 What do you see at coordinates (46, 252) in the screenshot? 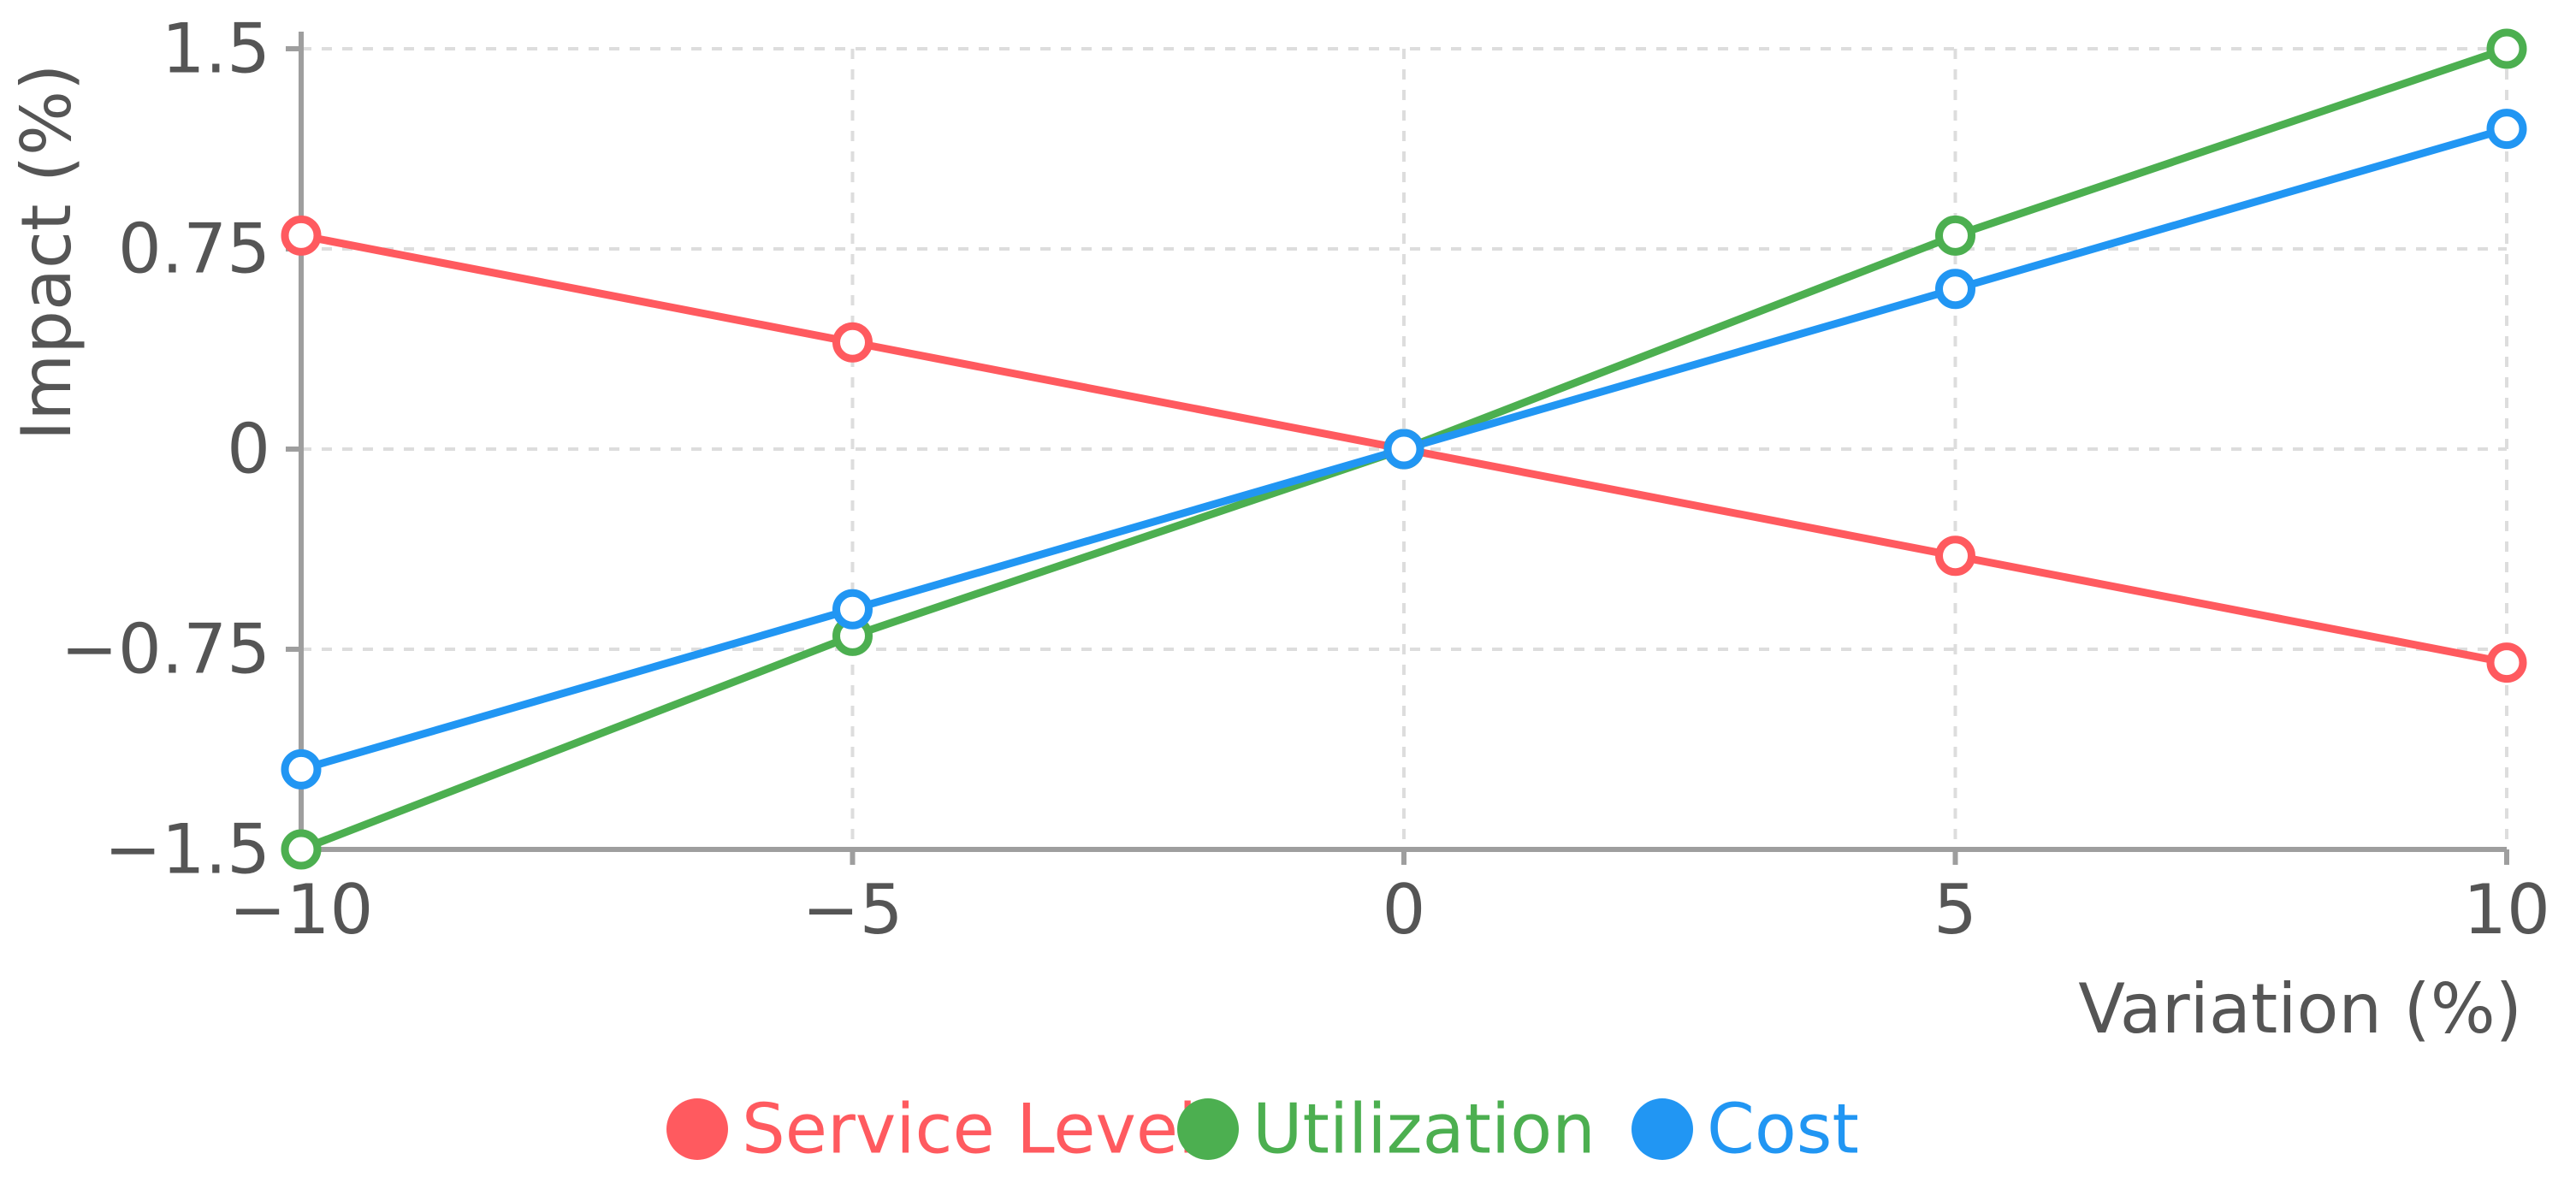
I see `y-axis-title: Impact (%)` at bounding box center [46, 252].